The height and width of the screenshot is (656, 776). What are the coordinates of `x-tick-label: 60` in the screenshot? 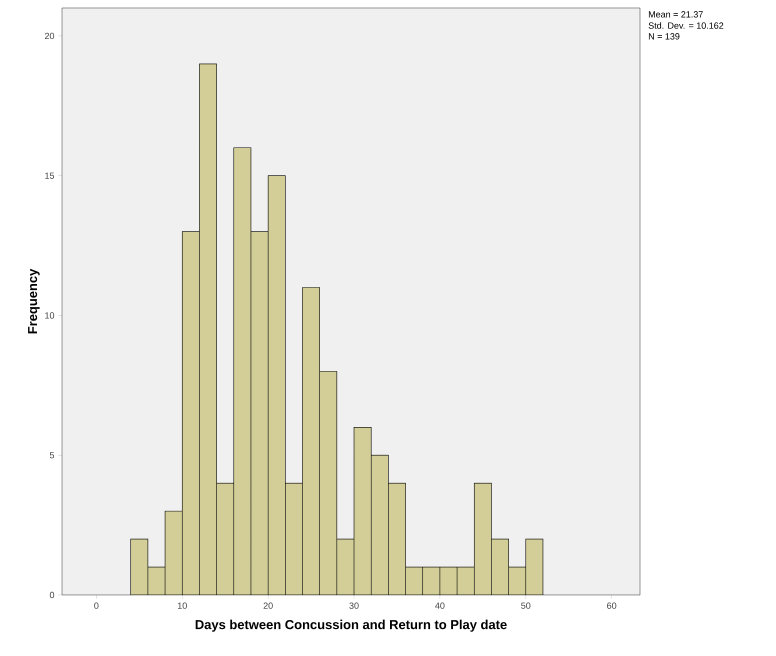 It's located at (611, 605).